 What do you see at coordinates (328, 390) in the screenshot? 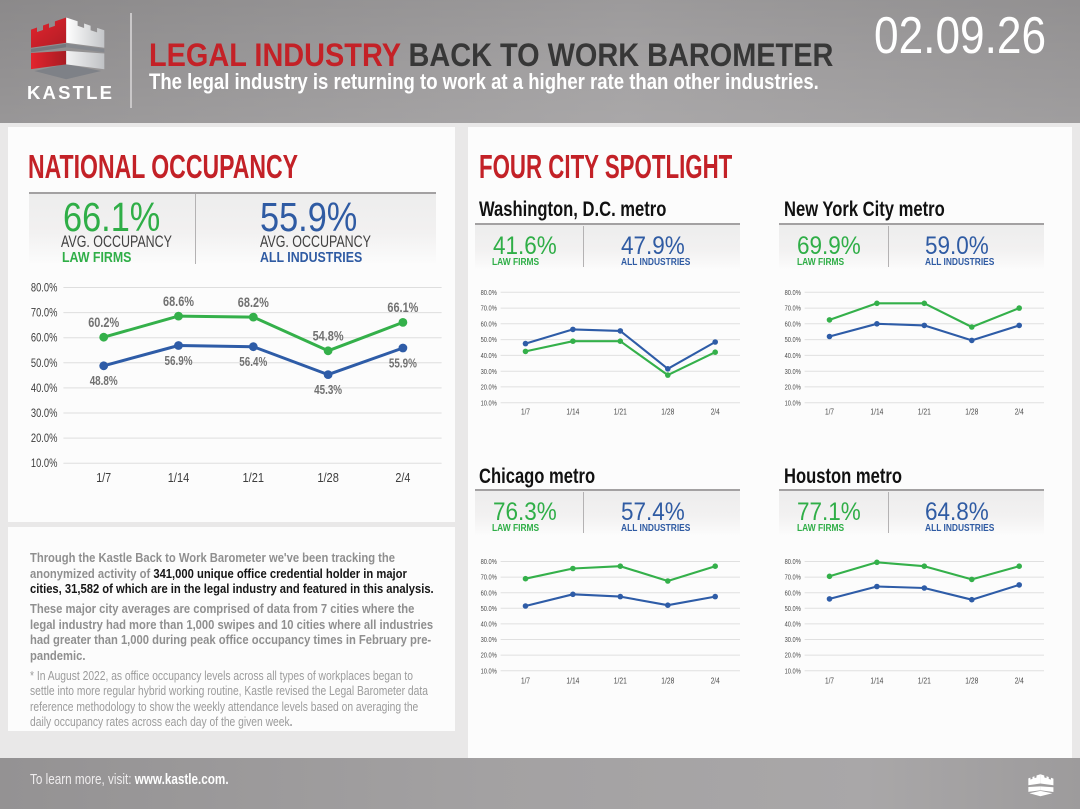
I see `svg-text: 45.3%` at bounding box center [328, 390].